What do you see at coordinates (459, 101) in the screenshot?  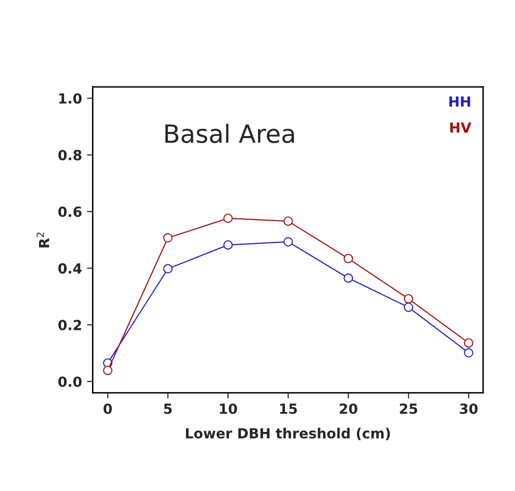 I see `text: HH` at bounding box center [459, 101].